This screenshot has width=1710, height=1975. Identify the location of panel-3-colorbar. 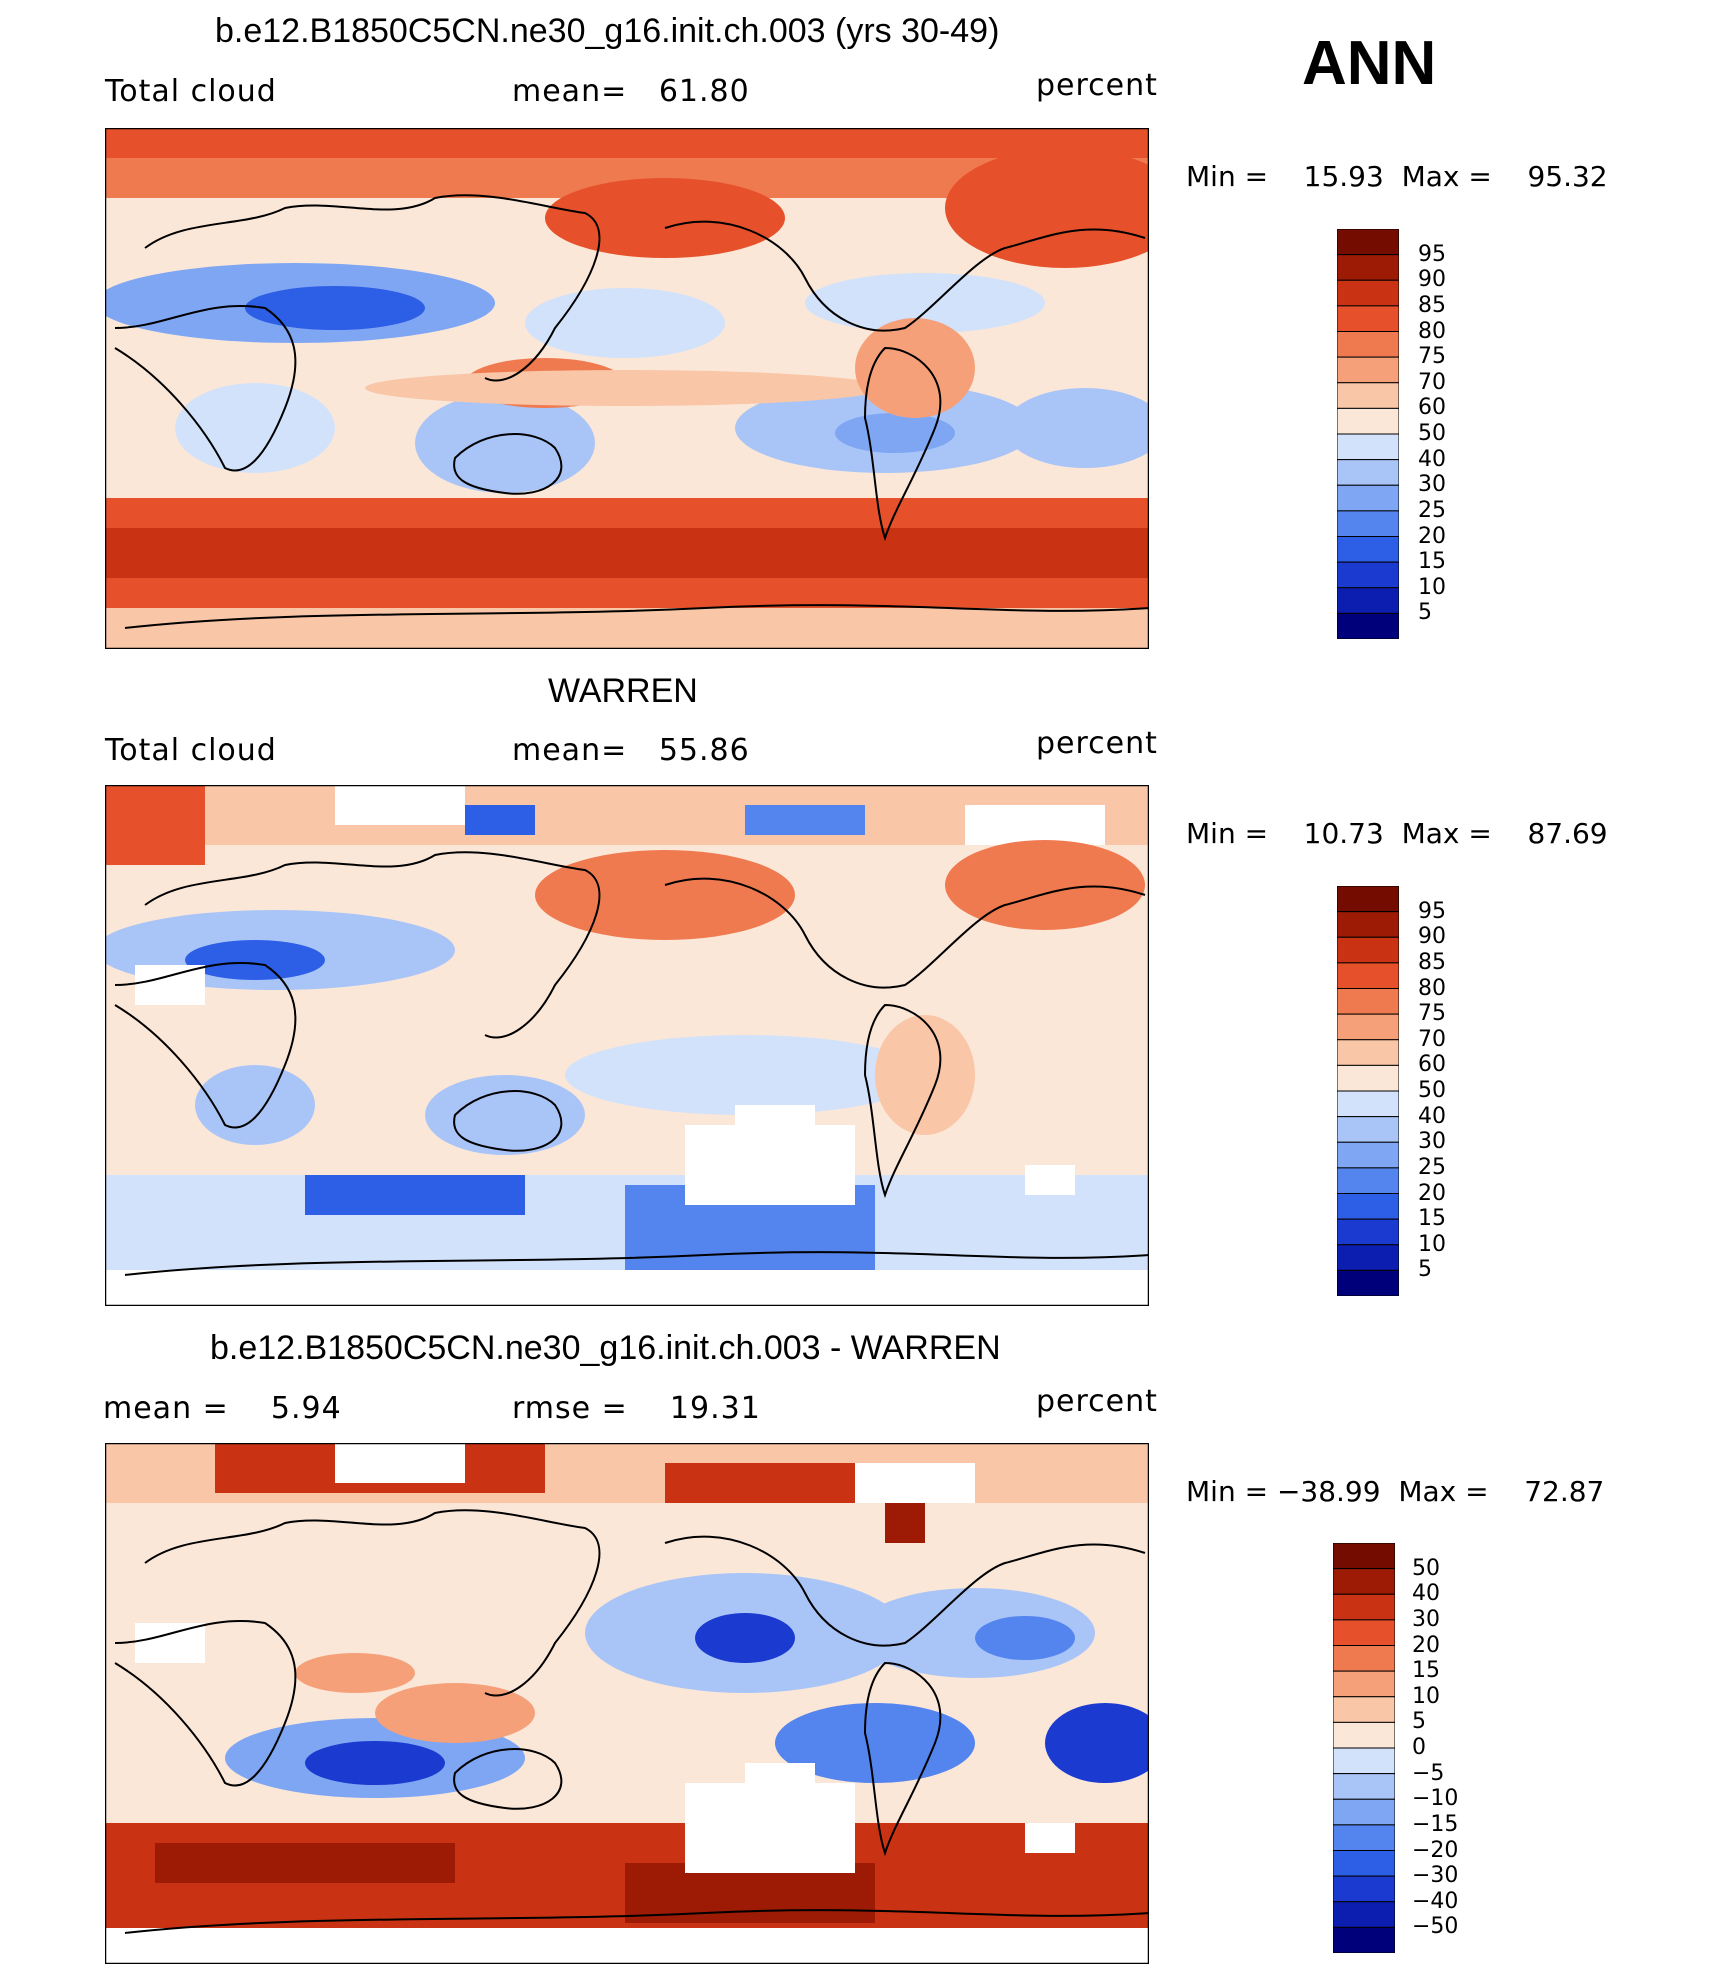
(1364, 1748).